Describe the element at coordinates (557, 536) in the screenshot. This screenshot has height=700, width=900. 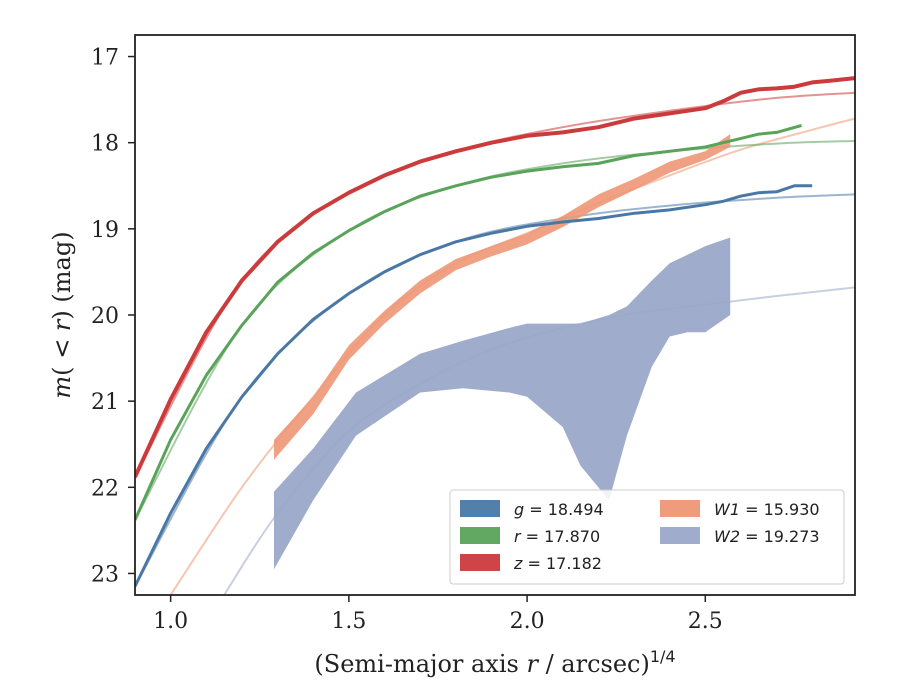
I see `legend-label-r: r = 17.870` at that location.